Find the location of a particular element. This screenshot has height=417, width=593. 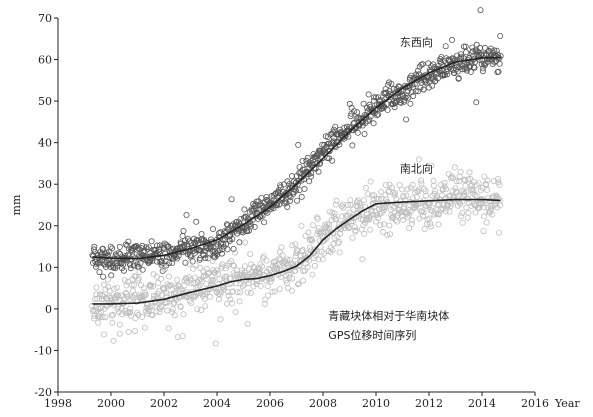

x-tick-label: 2014 is located at coordinates (482, 403).